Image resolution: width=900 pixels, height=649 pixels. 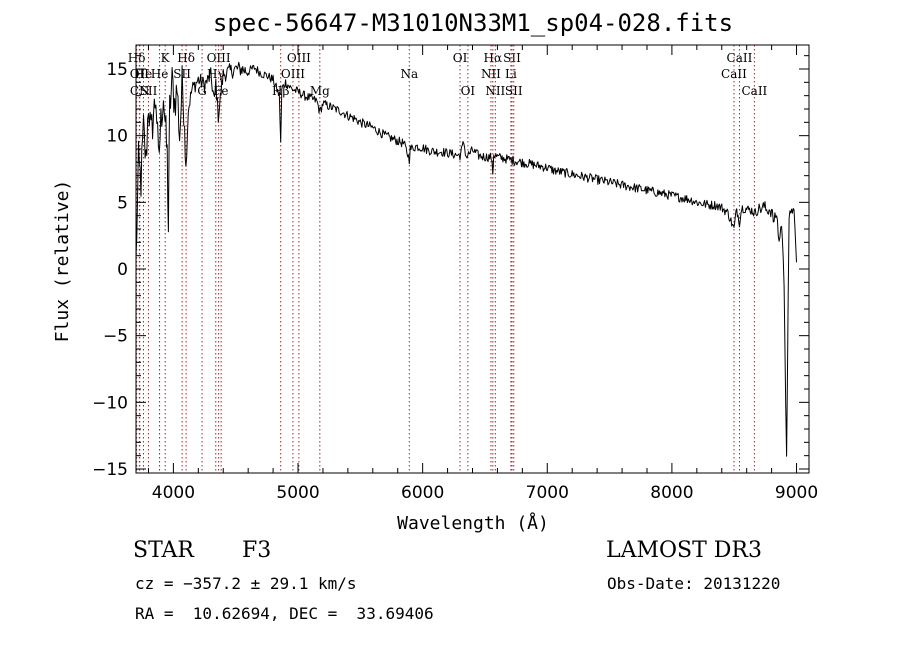 What do you see at coordinates (684, 550) in the screenshot?
I see `survey-name: LAMOST DR3` at bounding box center [684, 550].